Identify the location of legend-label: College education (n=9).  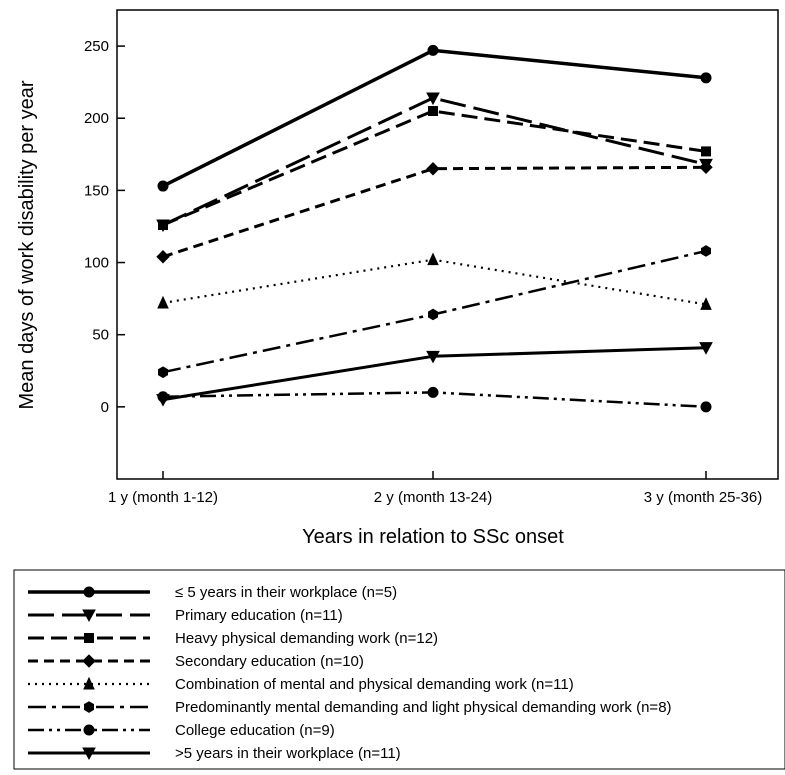
(255, 730).